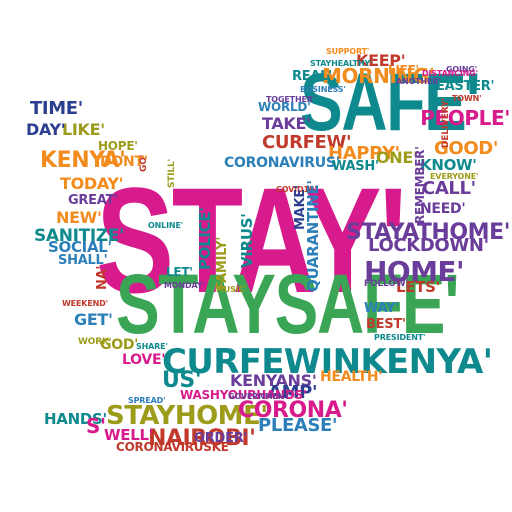 The width and height of the screenshot is (512, 512). I want to click on cloud-word: S', so click(96, 426).